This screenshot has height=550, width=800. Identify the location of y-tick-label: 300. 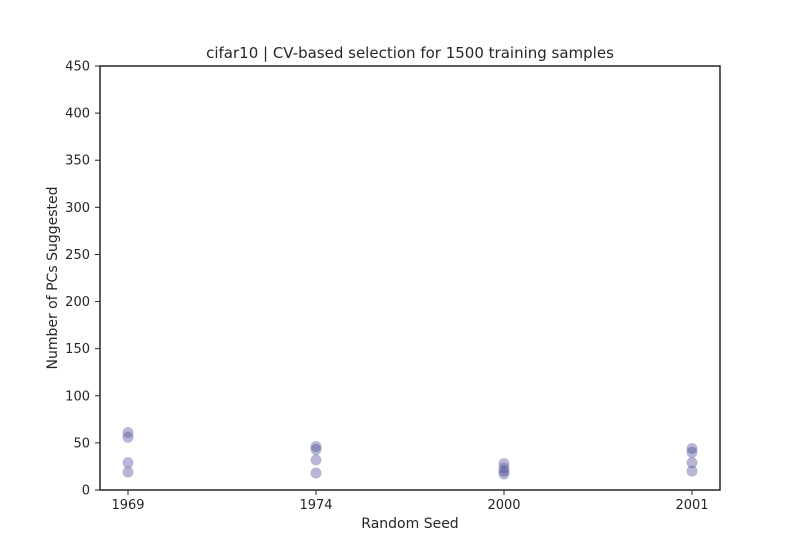
(77, 208).